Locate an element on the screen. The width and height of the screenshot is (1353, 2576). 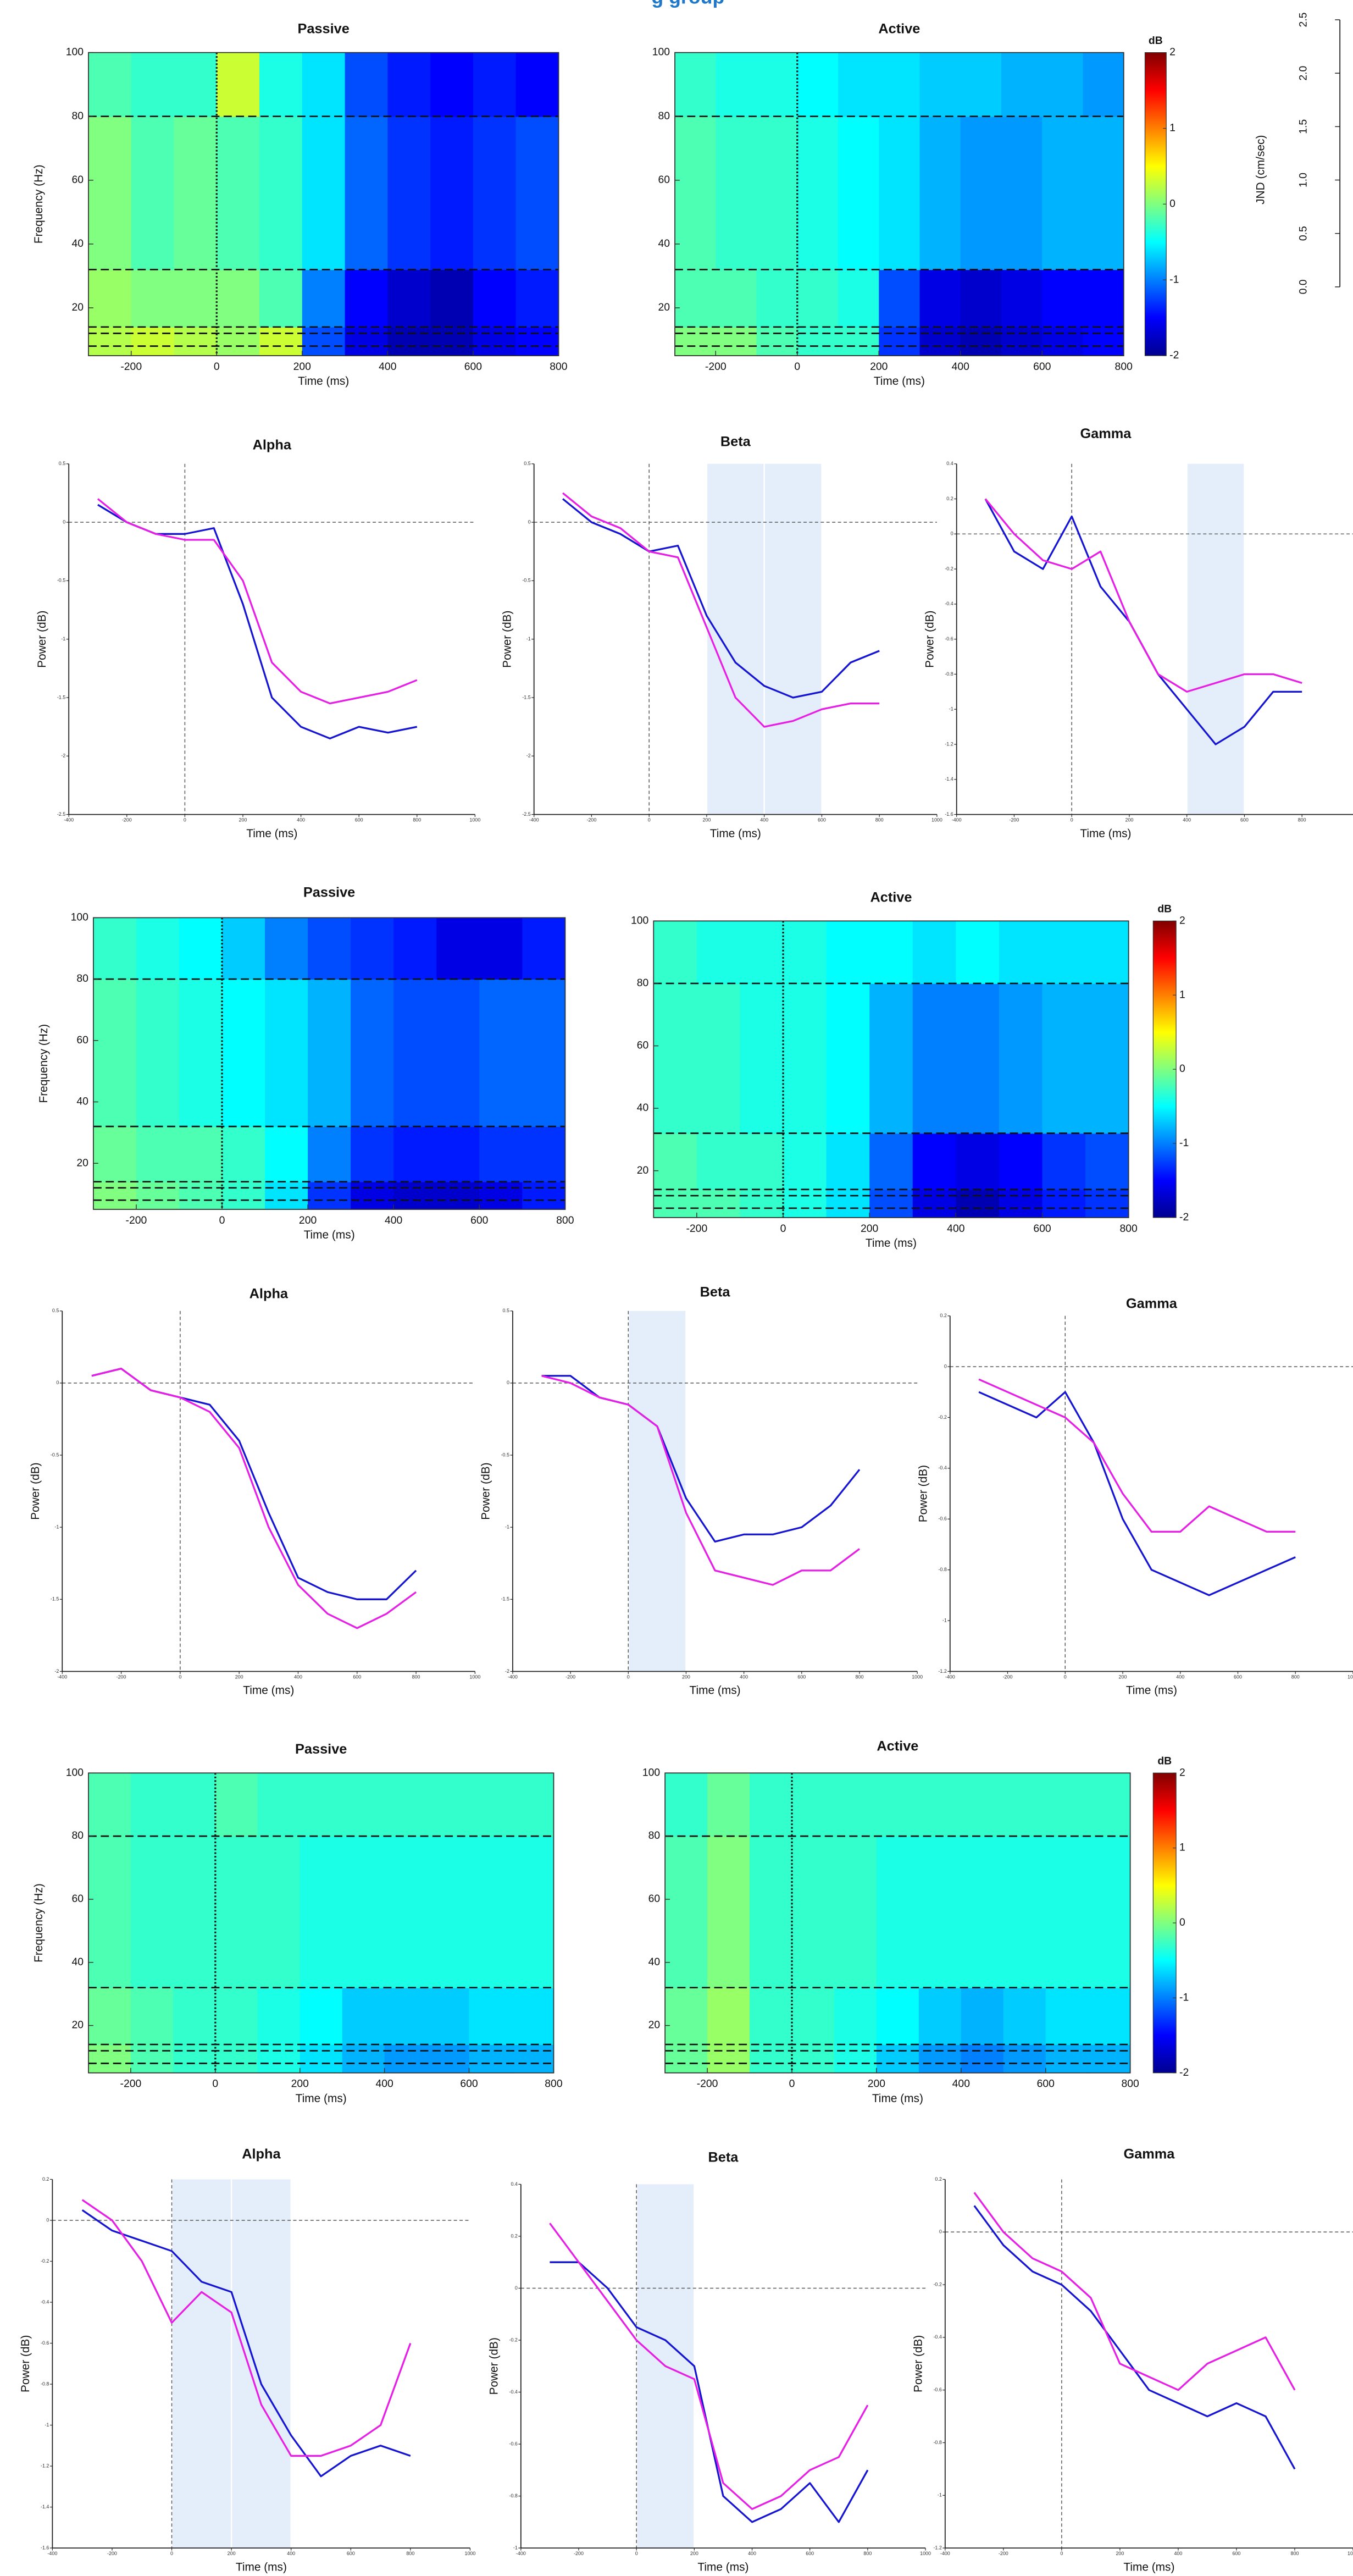
y-tick-label: -1.6 is located at coordinates (45, 2547).